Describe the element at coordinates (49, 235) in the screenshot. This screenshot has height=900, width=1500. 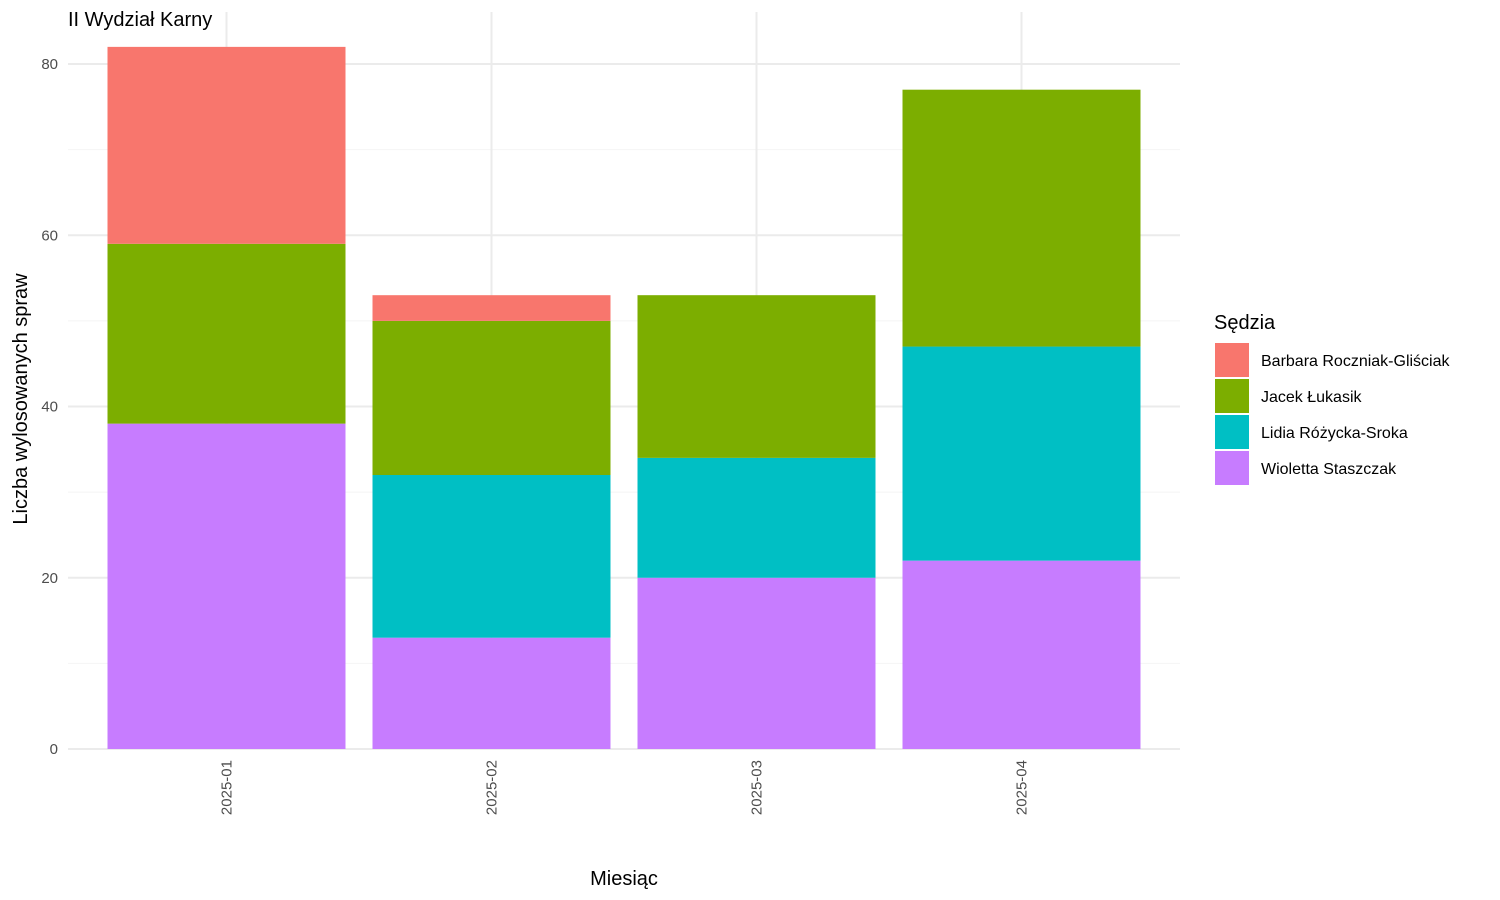
I see `y-tick-label: 60` at that location.